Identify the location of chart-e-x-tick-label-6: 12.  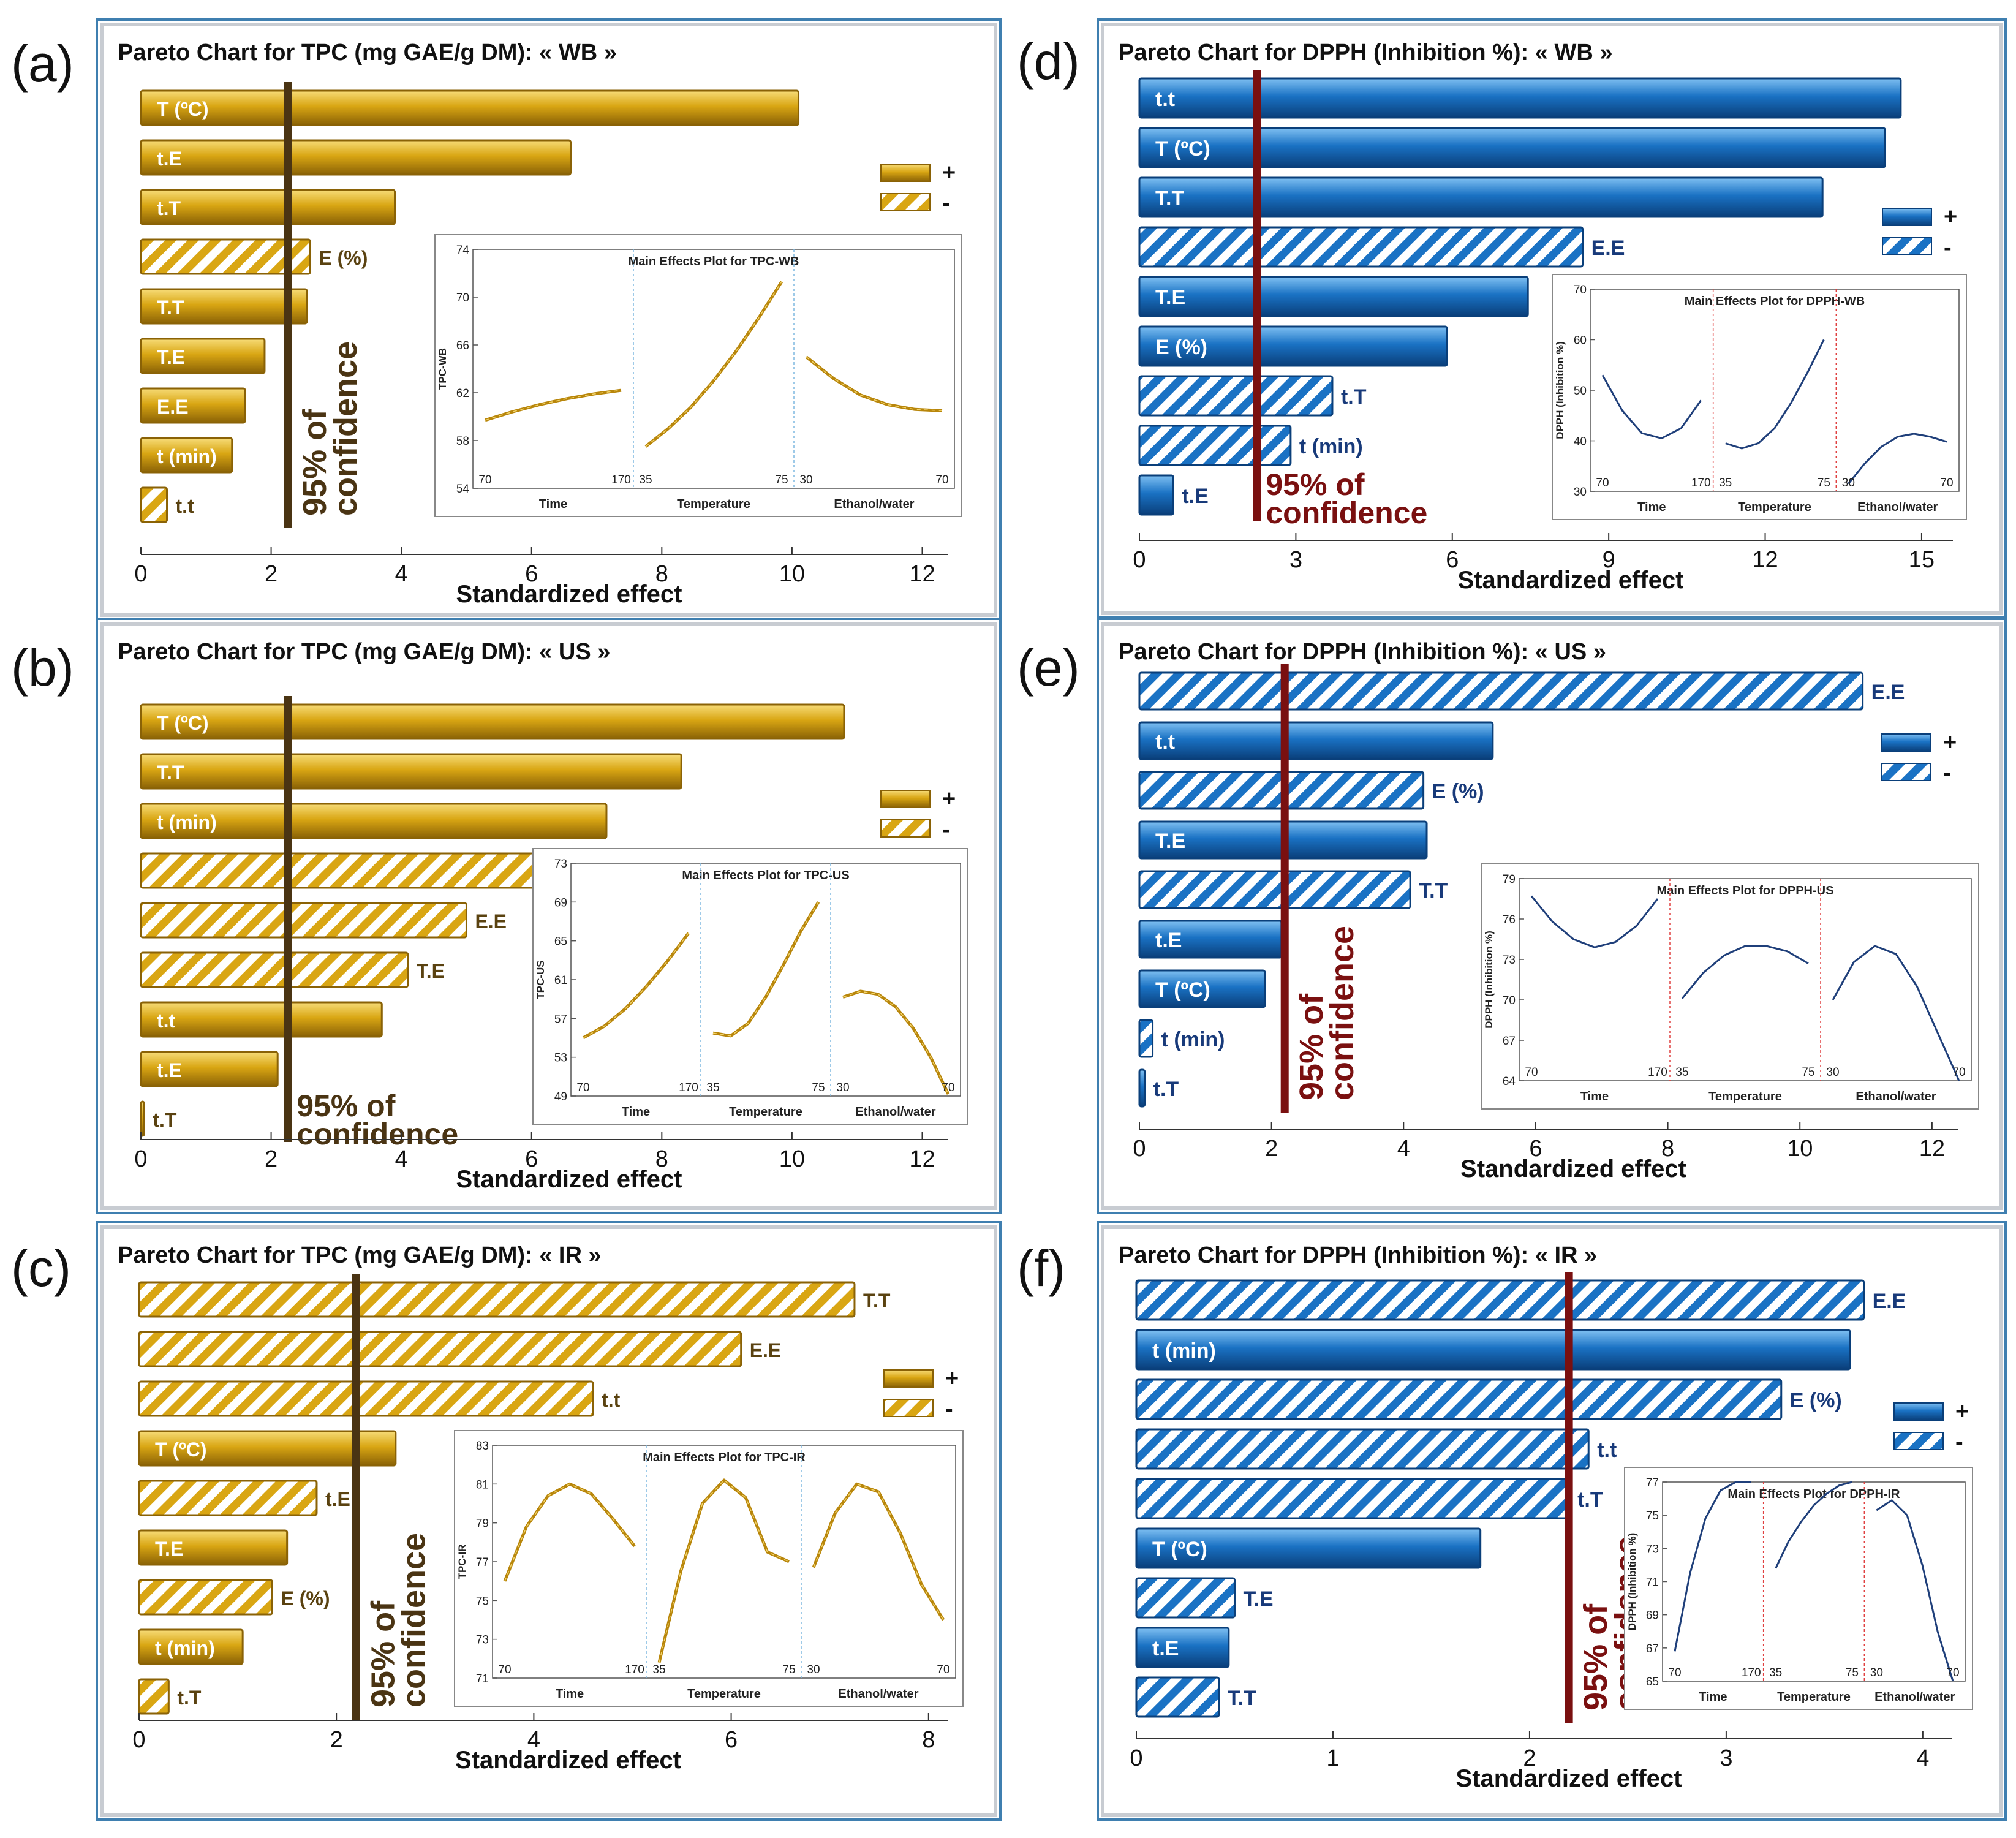
(1932, 1149).